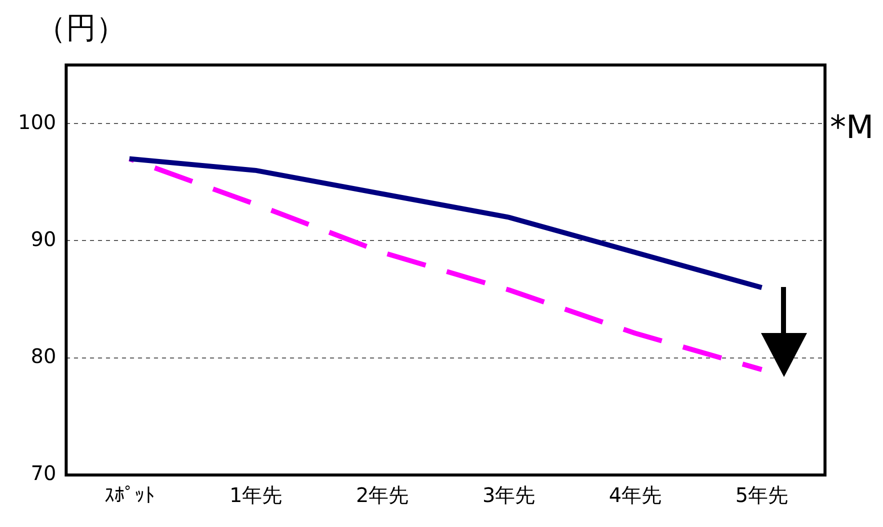 The width and height of the screenshot is (883, 527). Describe the element at coordinates (81, 29) in the screenshot. I see `y-axis-title: （円）` at that location.